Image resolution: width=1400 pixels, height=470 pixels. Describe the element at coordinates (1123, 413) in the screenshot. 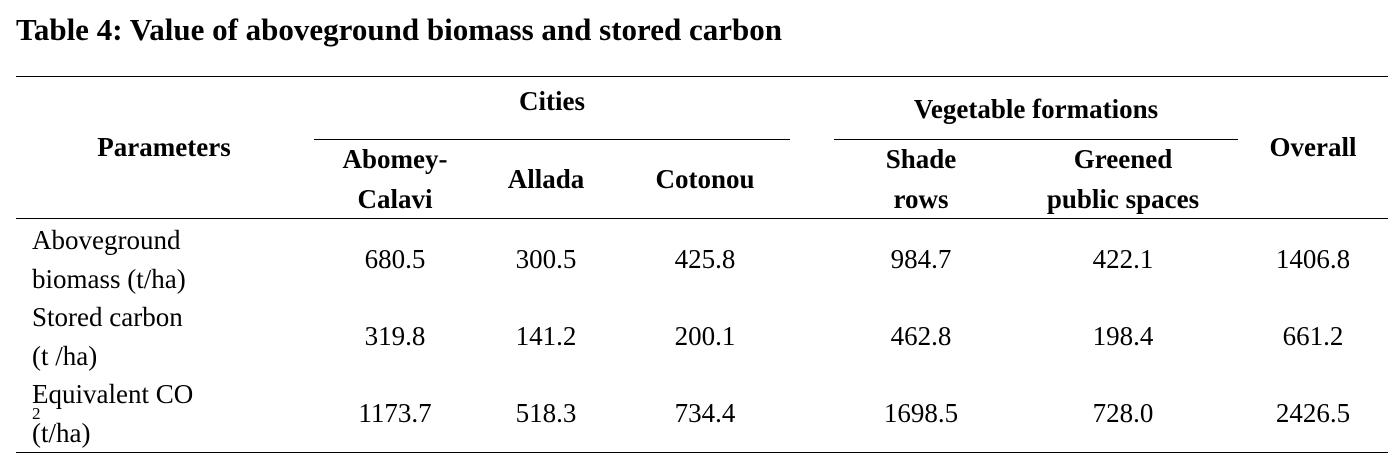

I see `cell-equivalent-co2-greened-public-spaces: 728.0` at that location.